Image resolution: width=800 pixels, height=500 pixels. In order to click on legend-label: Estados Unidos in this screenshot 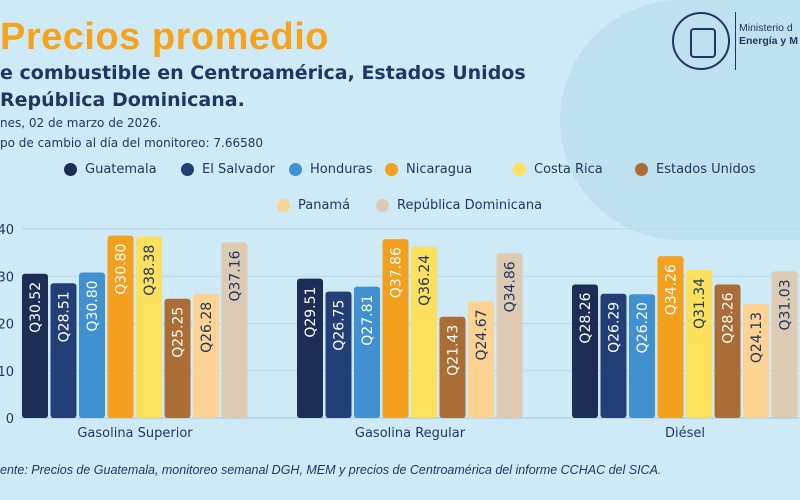, I will do `click(706, 169)`.